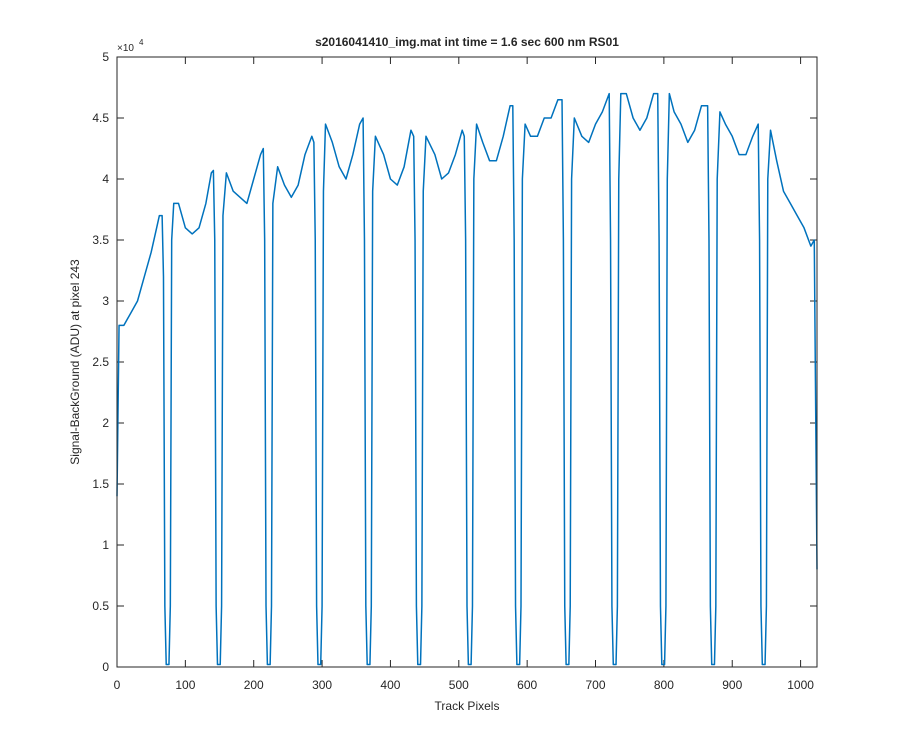 This screenshot has width=900, height=755. What do you see at coordinates (100, 362) in the screenshot?
I see `y-tick-label: 2.5` at bounding box center [100, 362].